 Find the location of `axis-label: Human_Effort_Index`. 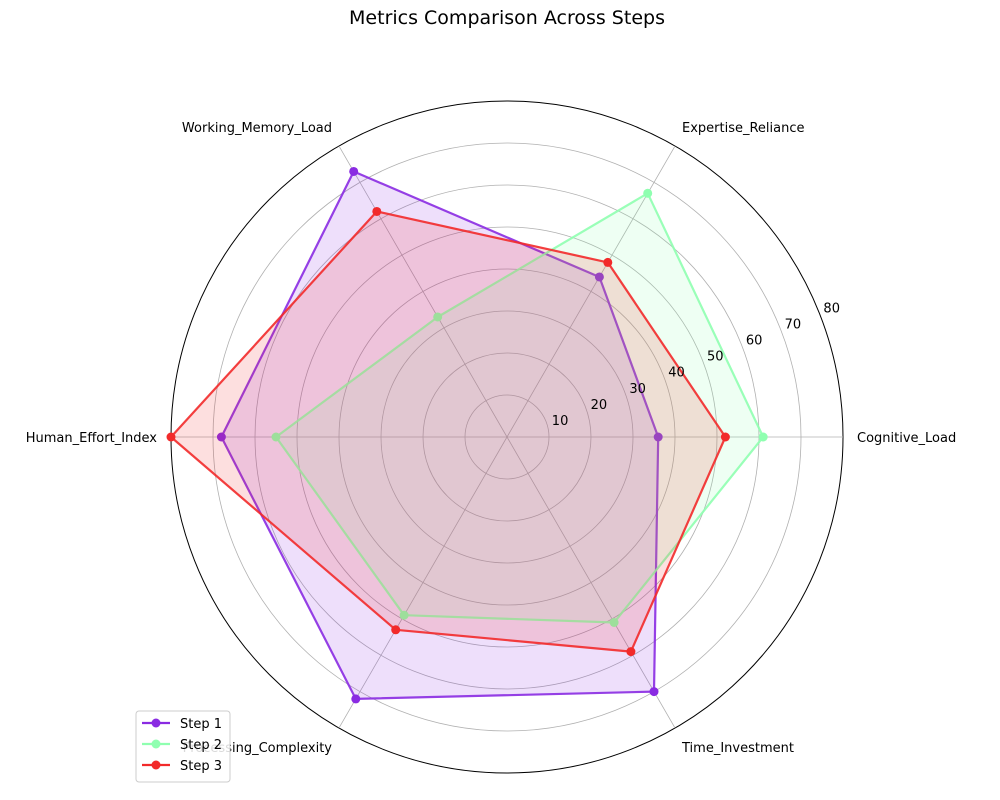

axis-label: Human_Effort_Index is located at coordinates (92, 438).